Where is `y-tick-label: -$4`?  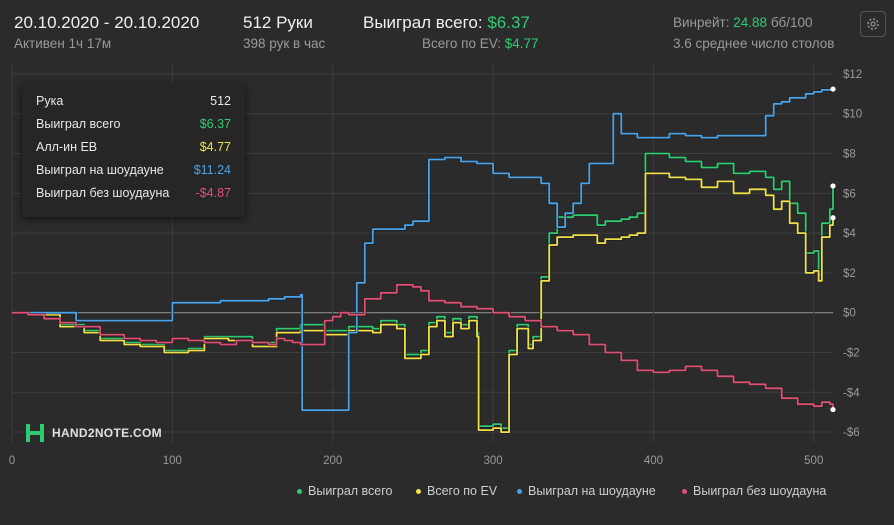 y-tick-label: -$4 is located at coordinates (851, 393).